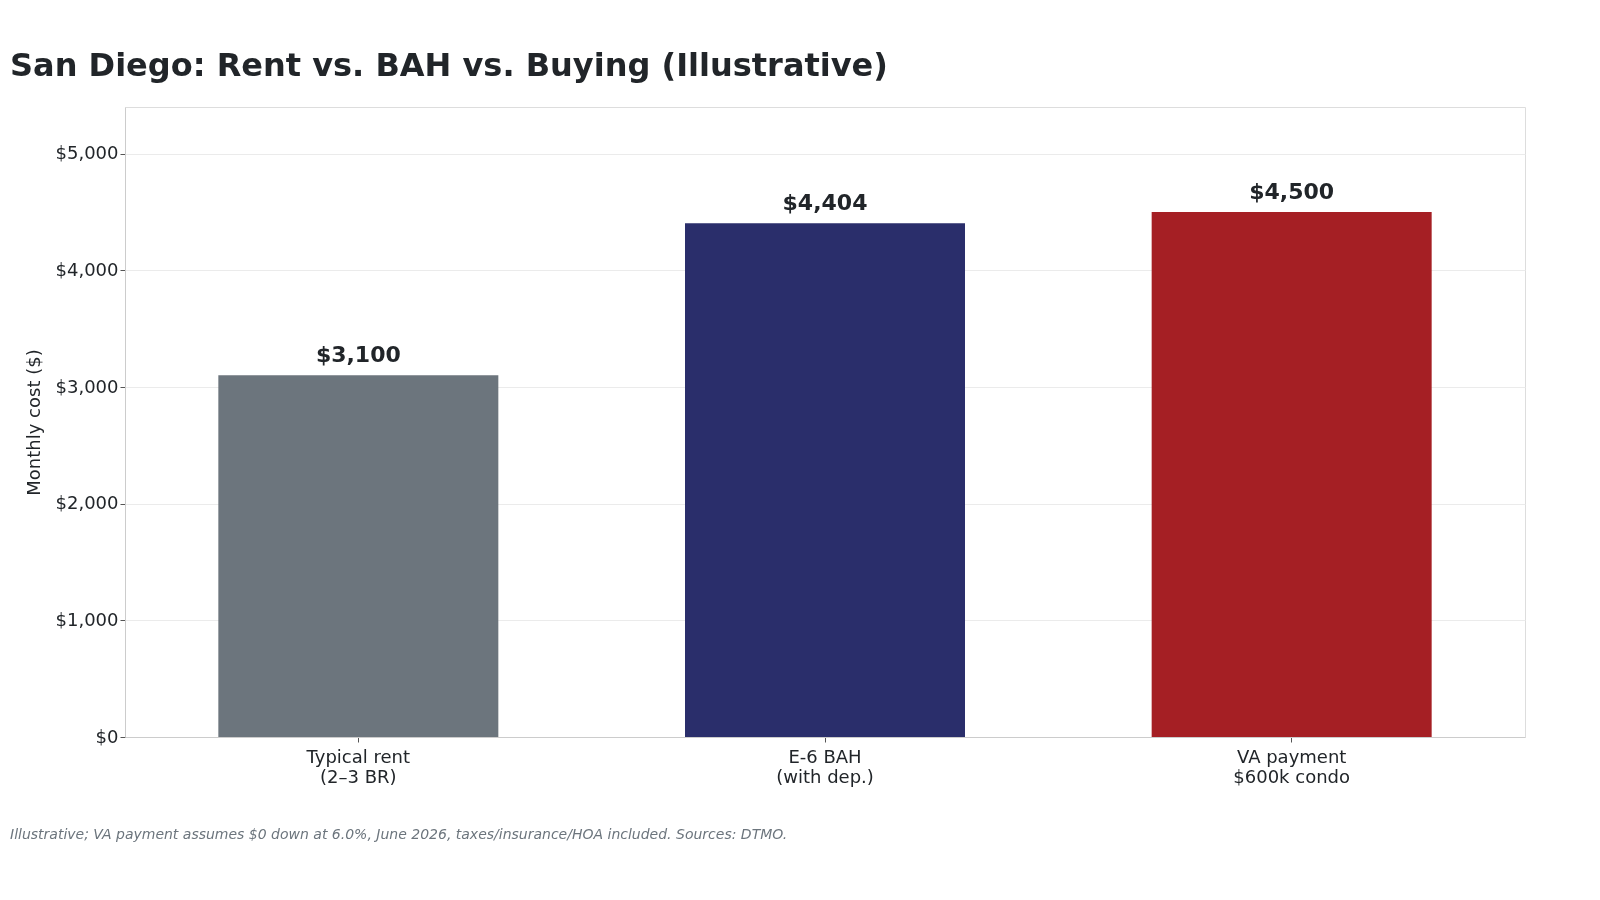 The image size is (1600, 900). Describe the element at coordinates (87, 153) in the screenshot. I see `y-tick-label: $5,000` at that location.